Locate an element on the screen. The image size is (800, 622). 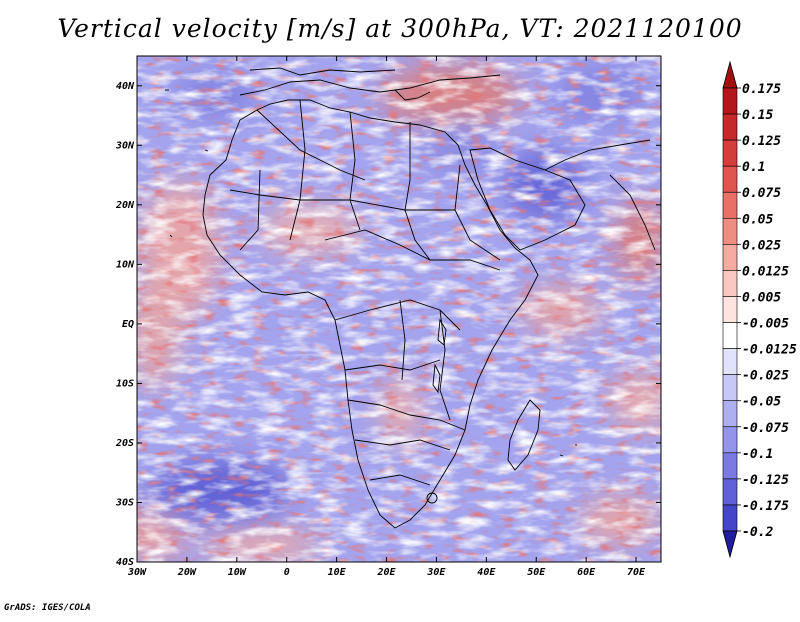
x-tick-label: 10E is located at coordinates (337, 572).